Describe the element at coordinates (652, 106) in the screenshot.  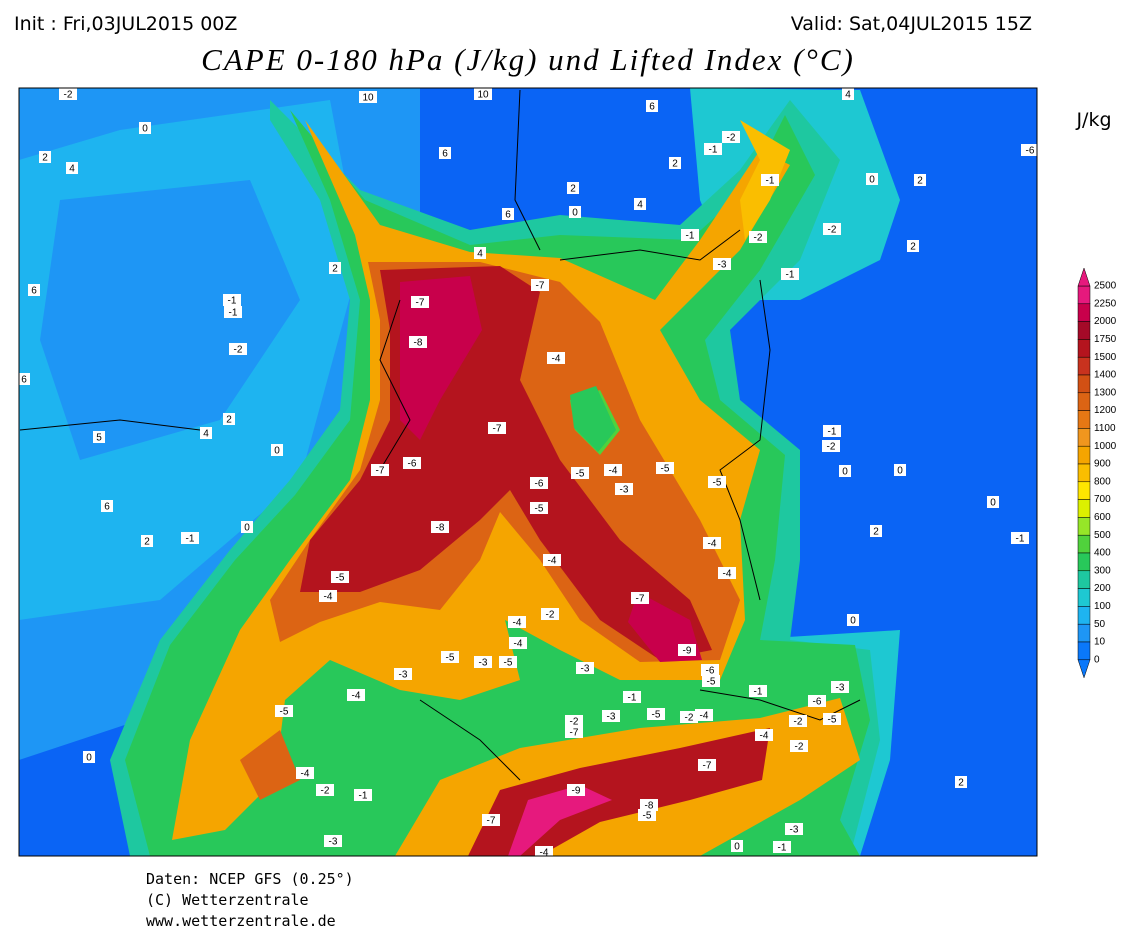
I see `li-label: 6` at that location.